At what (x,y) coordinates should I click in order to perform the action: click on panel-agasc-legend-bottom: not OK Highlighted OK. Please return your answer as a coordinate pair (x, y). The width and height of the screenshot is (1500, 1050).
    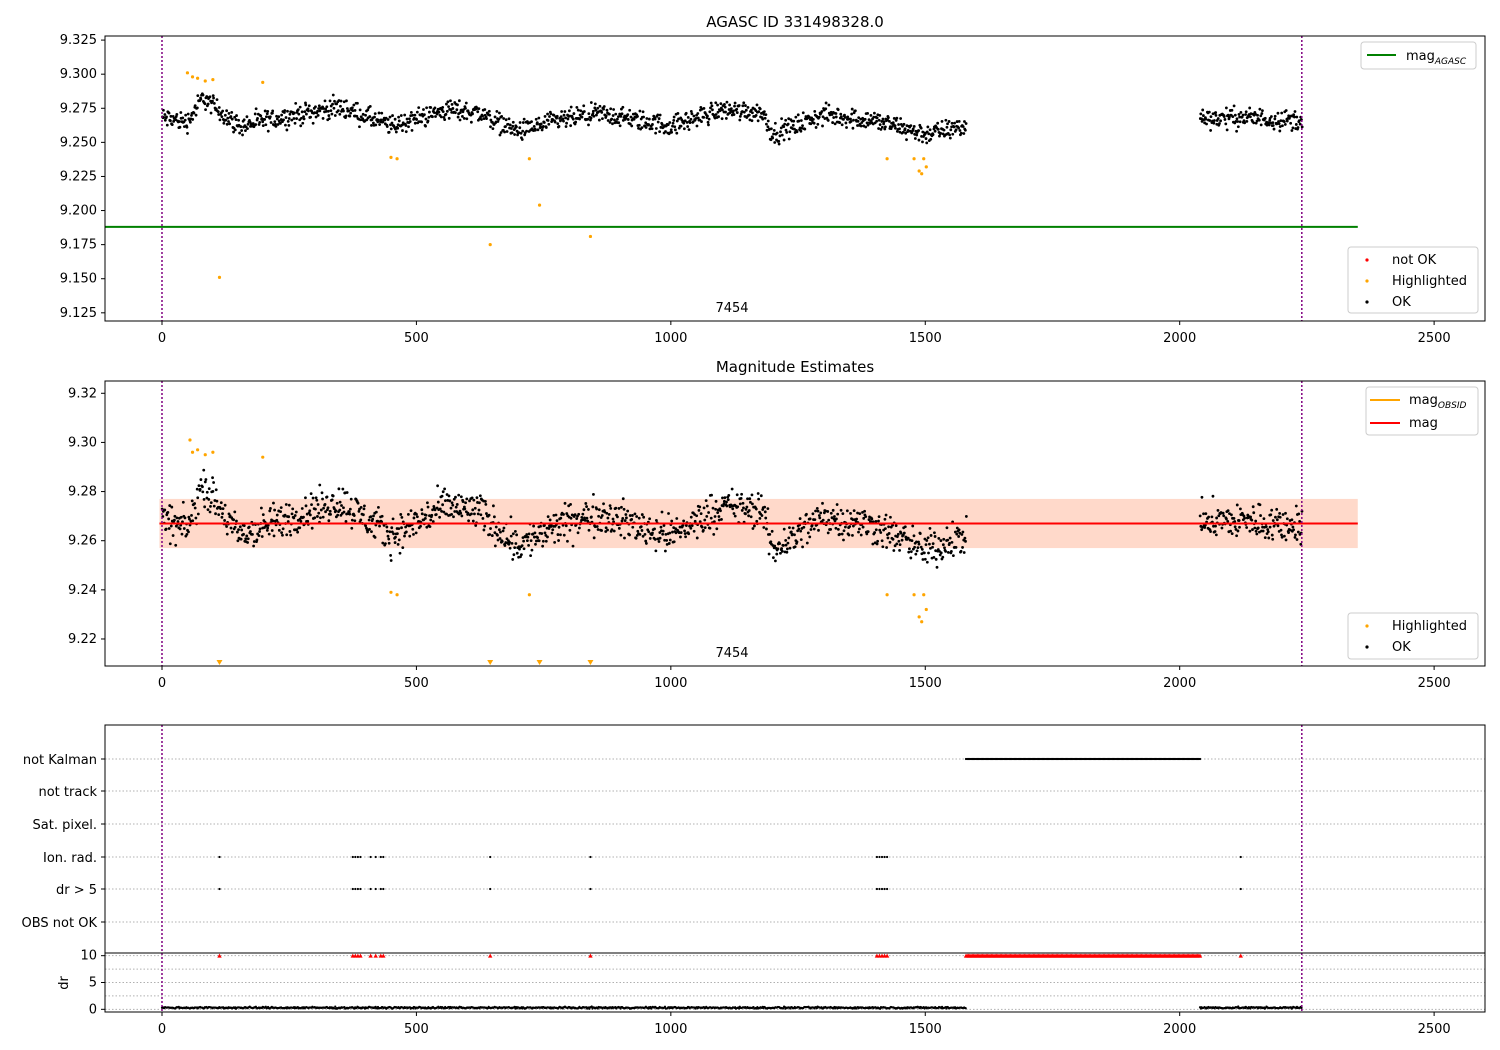
    Looking at the image, I should click on (1413, 280).